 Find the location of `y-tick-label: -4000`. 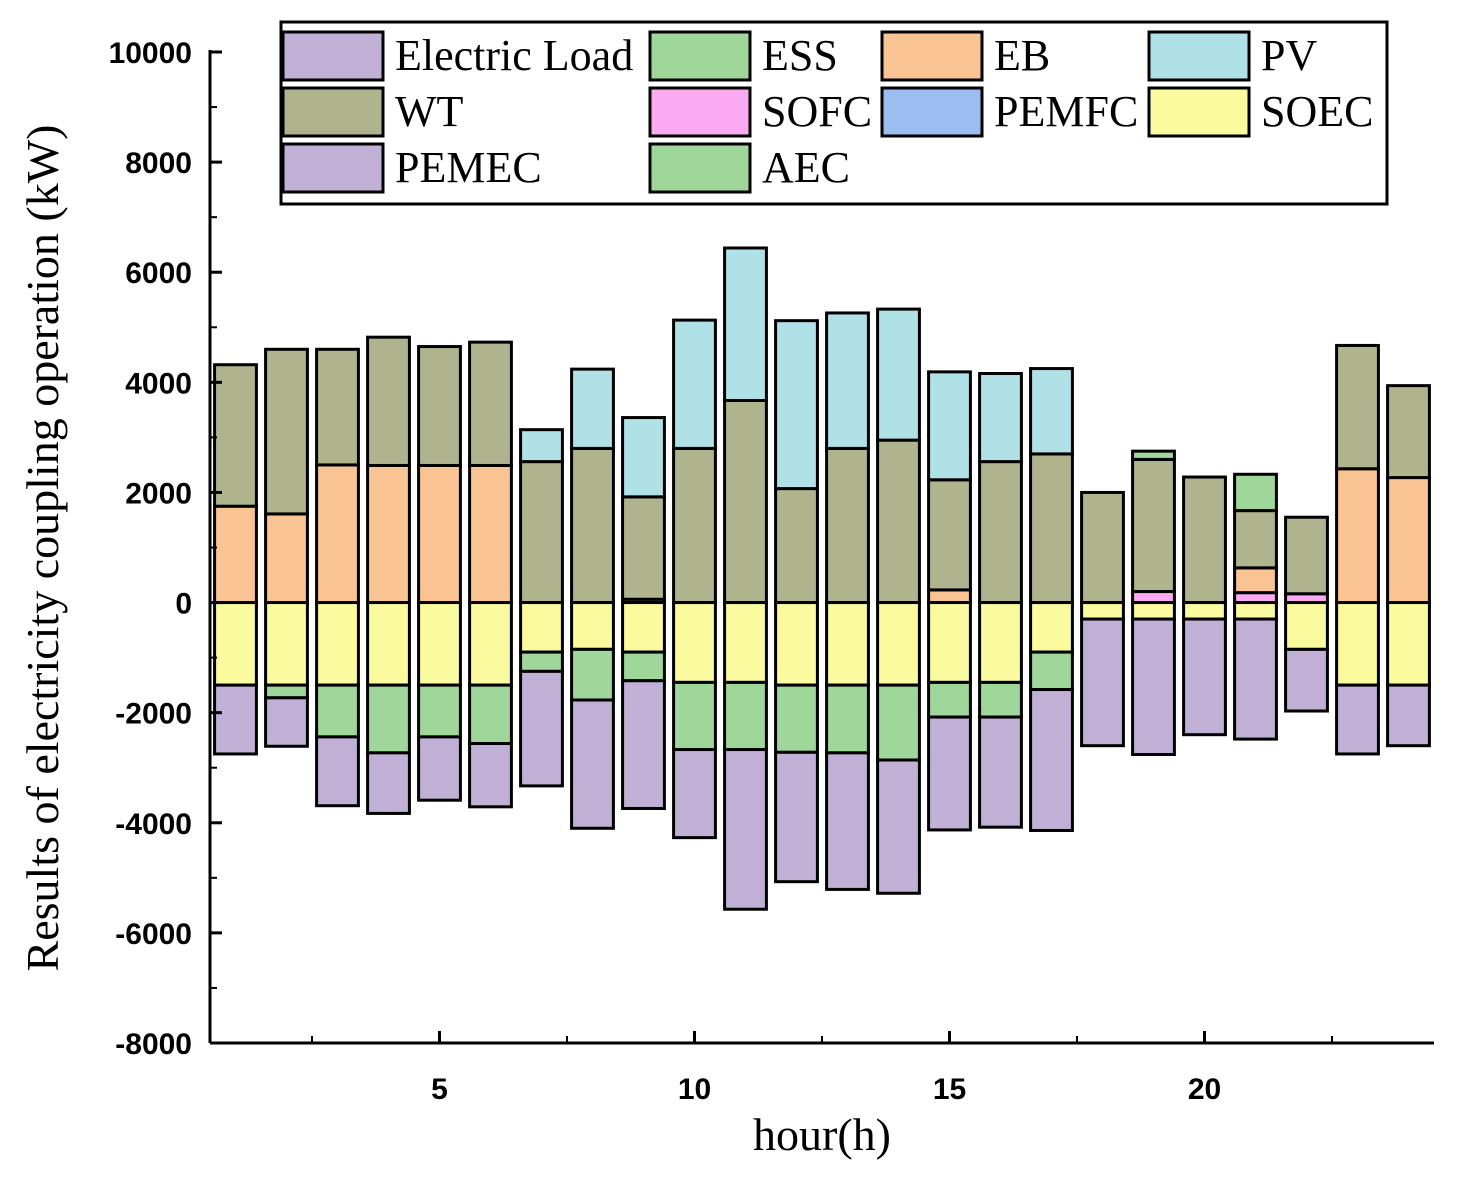

y-tick-label: -4000 is located at coordinates (153, 824).